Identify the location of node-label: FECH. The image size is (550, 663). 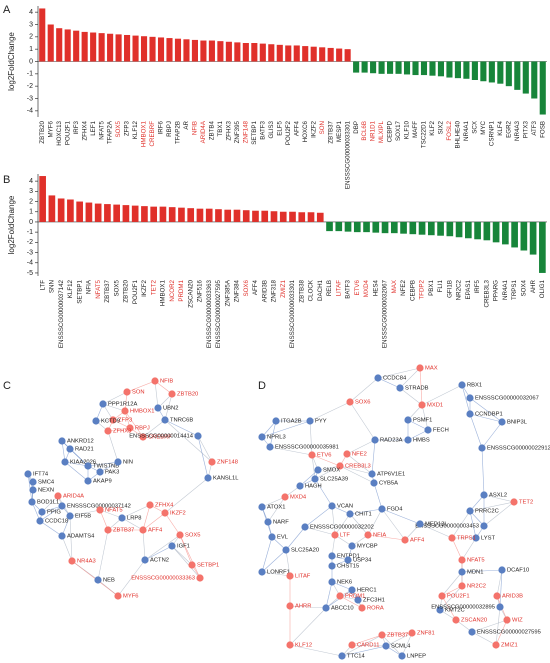
(441, 431).